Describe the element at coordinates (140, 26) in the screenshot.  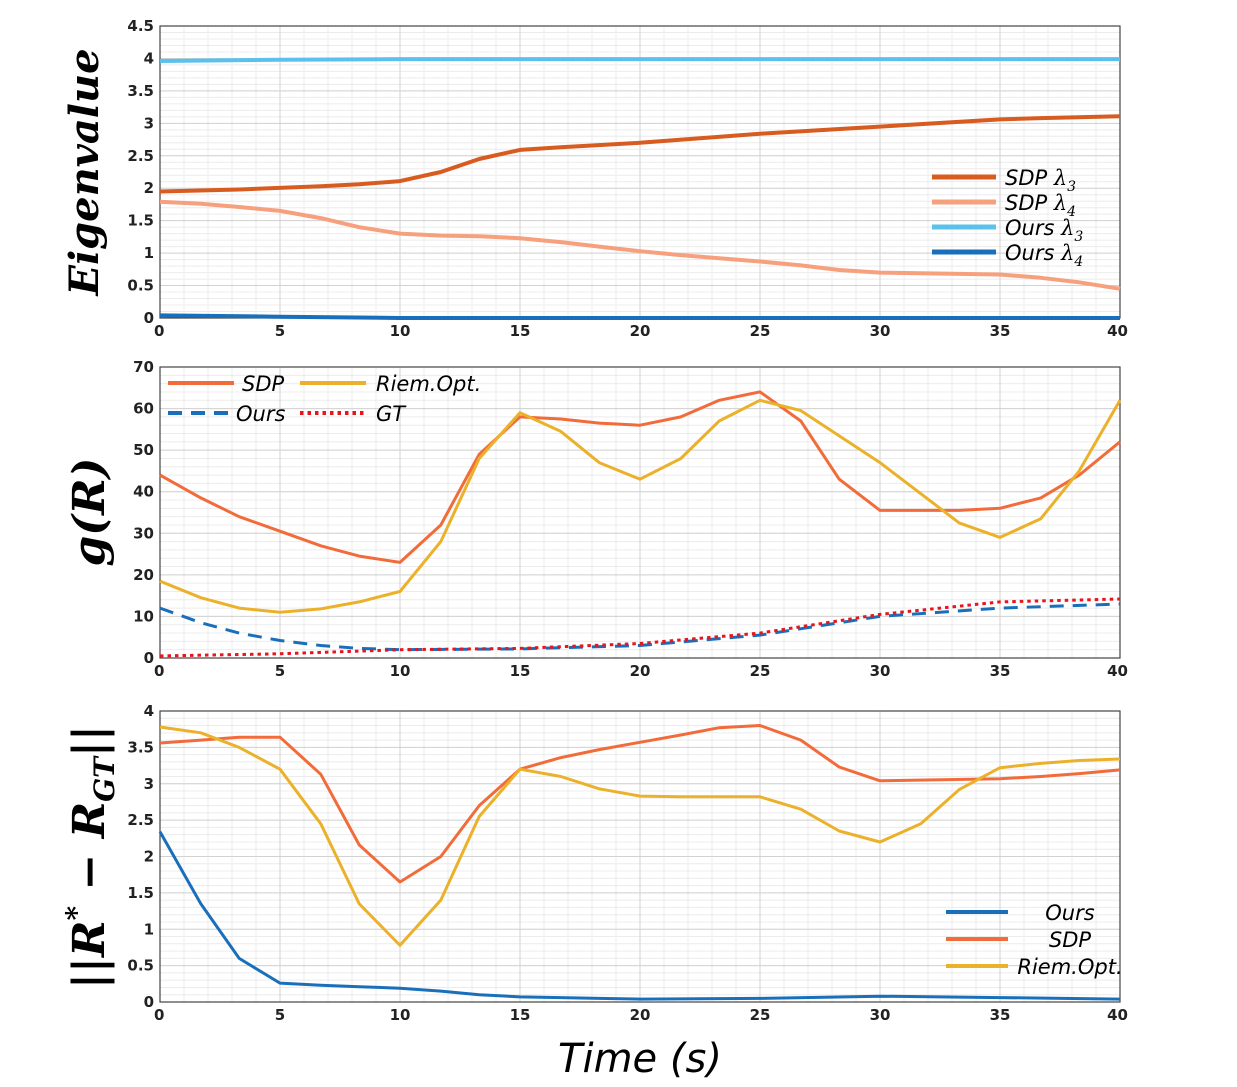
I see `y-tick-label: 4.5` at that location.